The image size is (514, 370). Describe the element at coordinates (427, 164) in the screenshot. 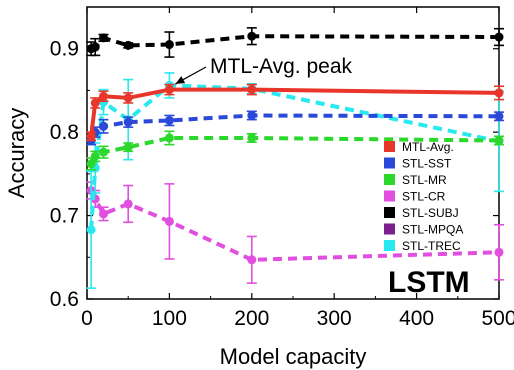

I see `legend-label: STL-SST` at that location.